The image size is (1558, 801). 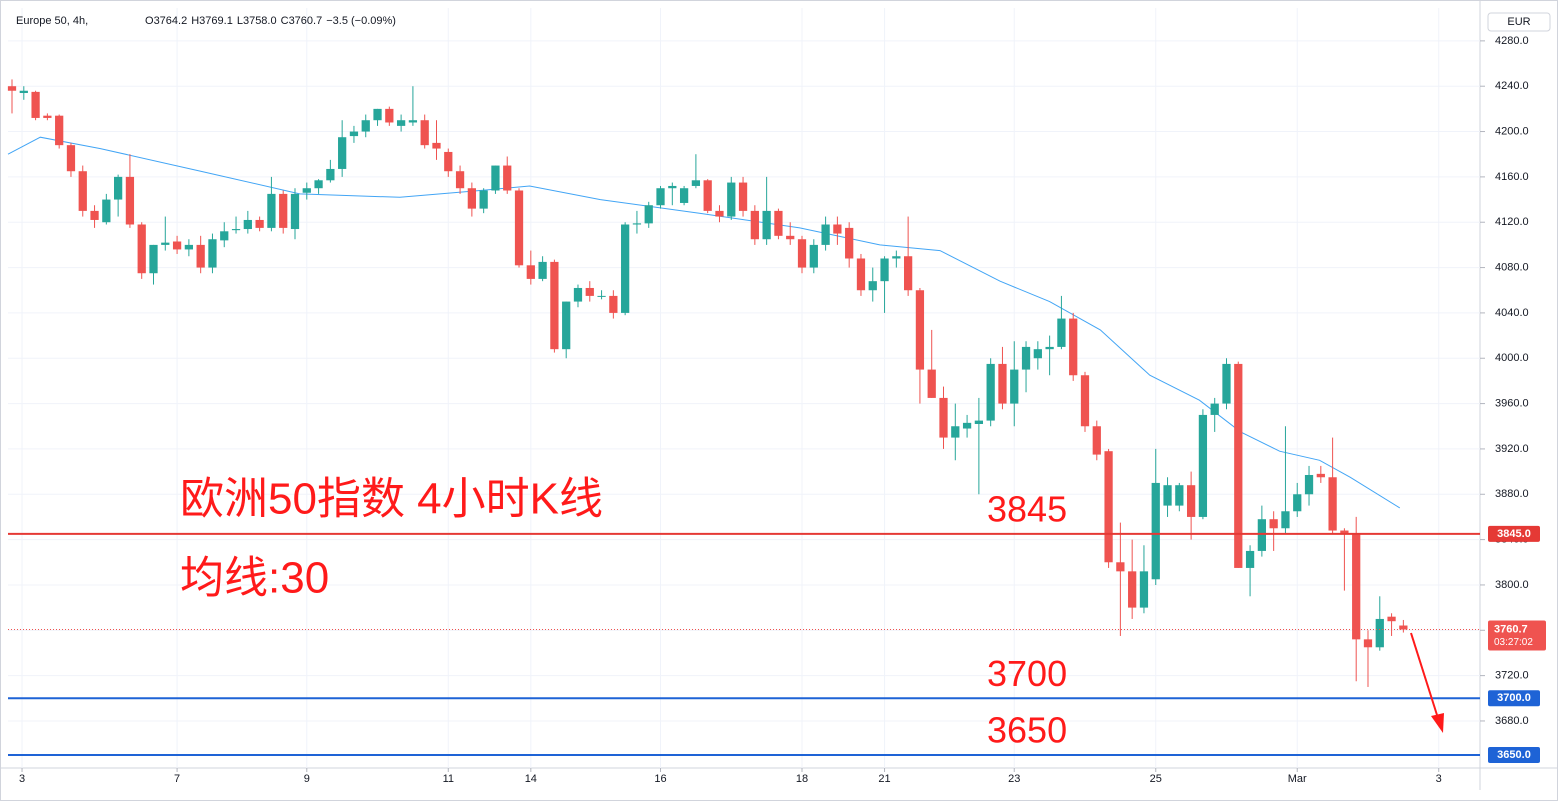 What do you see at coordinates (254, 578) in the screenshot?
I see `chart-annotation: 均线:30` at bounding box center [254, 578].